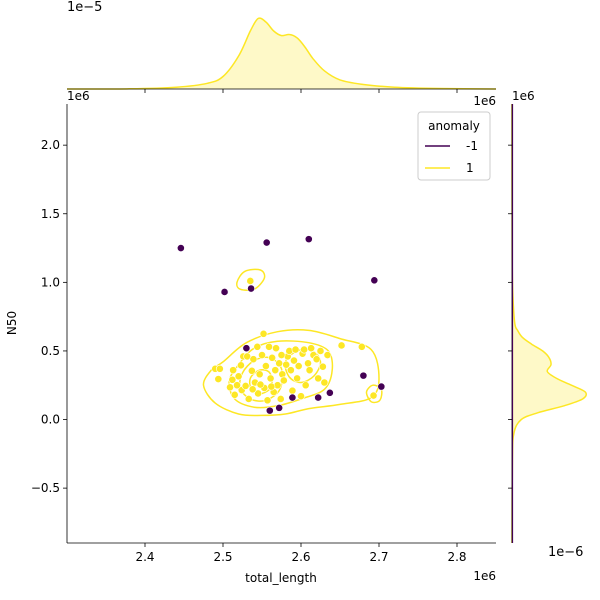 This screenshot has height=600, width=600. Describe the element at coordinates (50, 214) in the screenshot. I see `y-tick-label: 1.5` at that location.